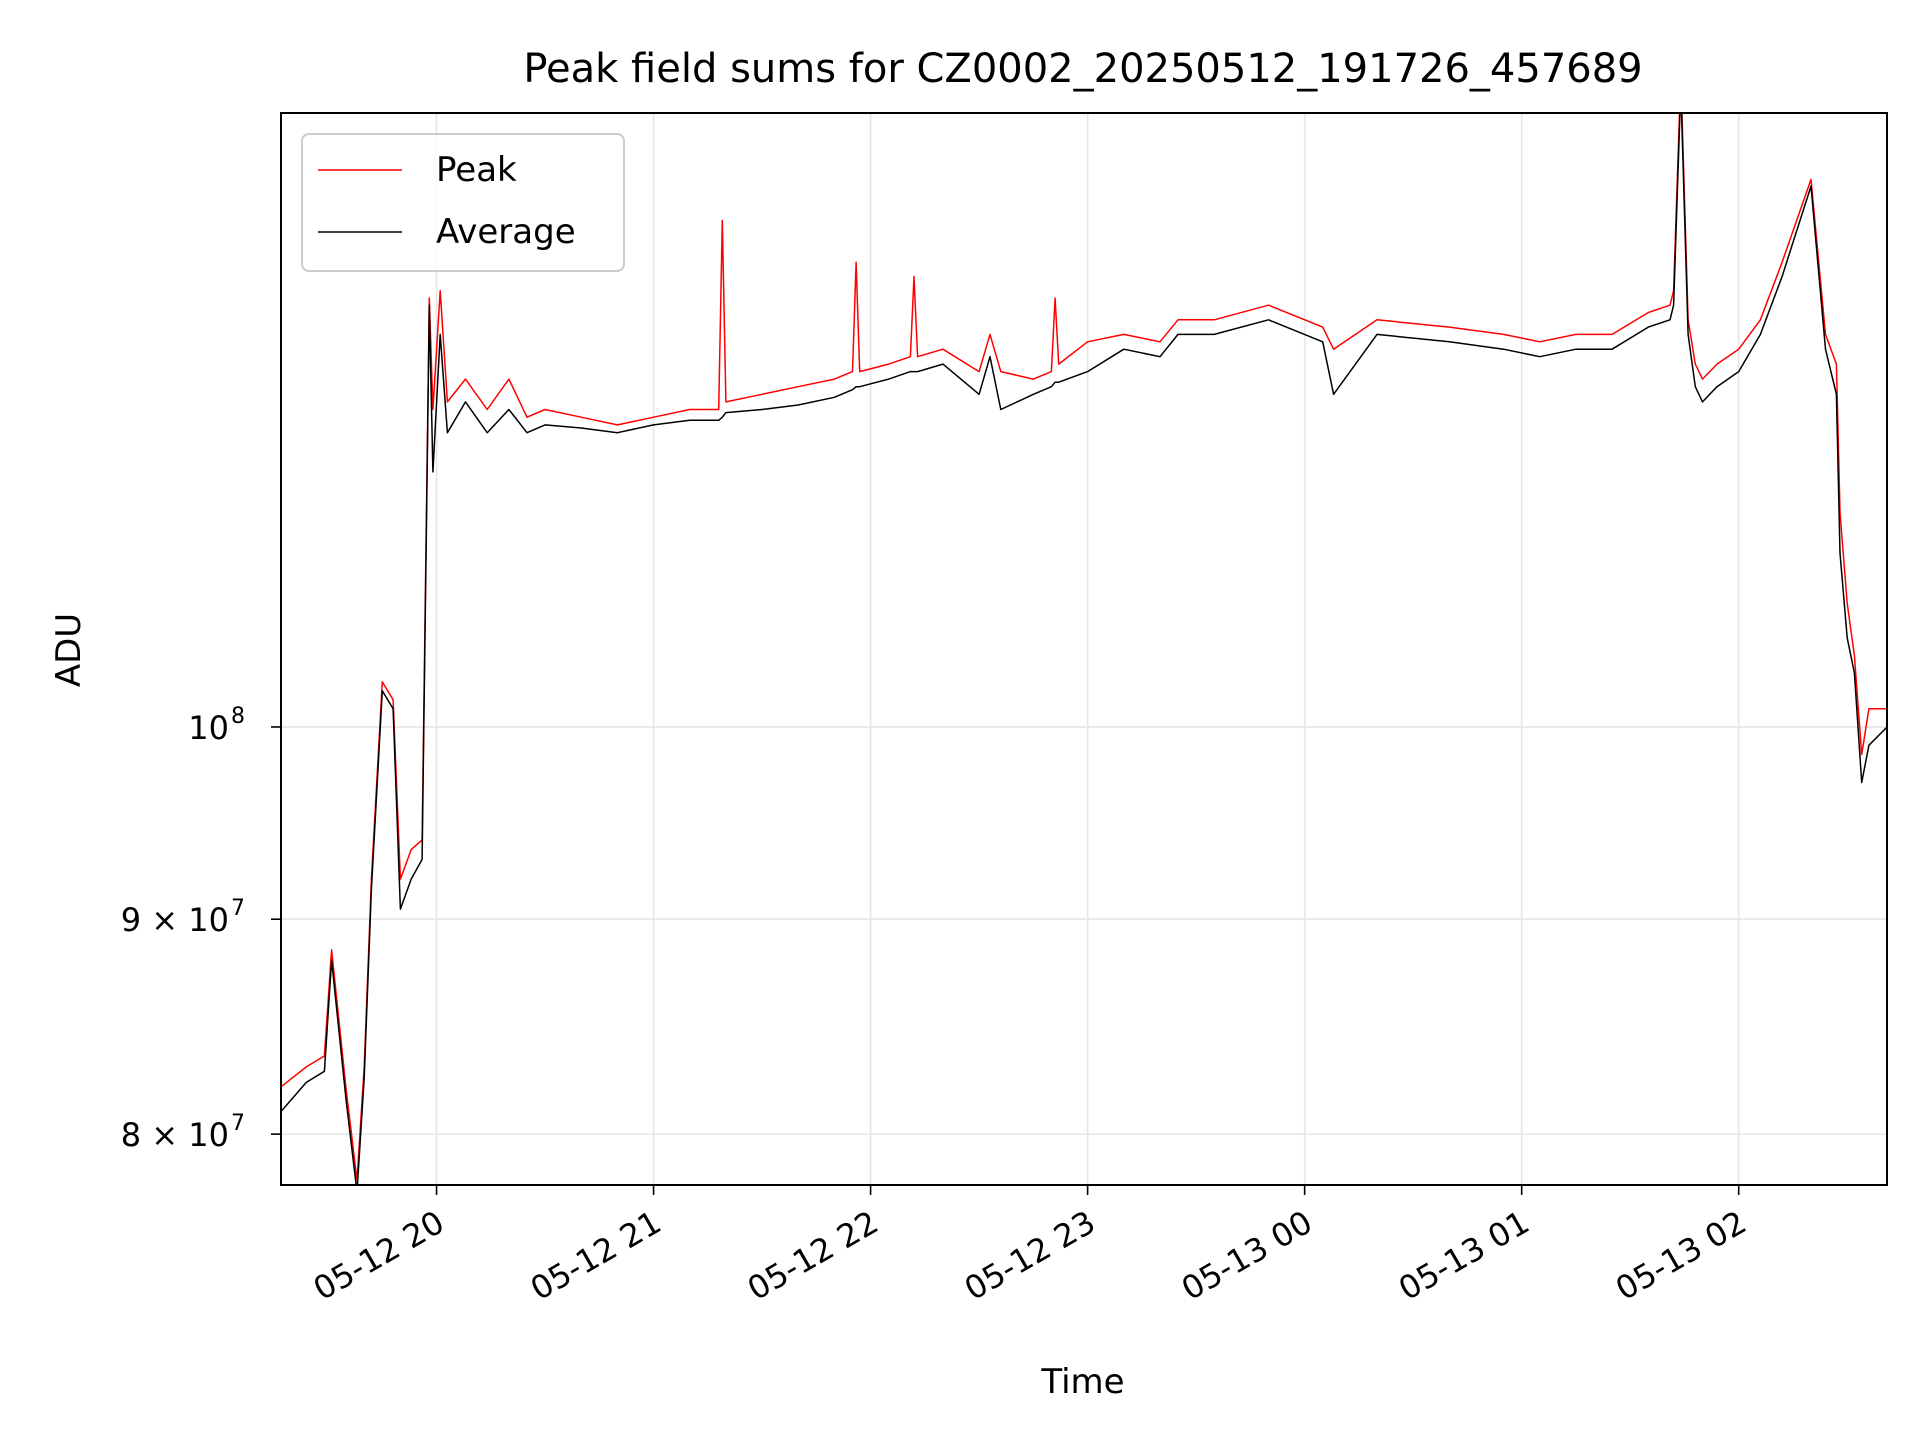 The width and height of the screenshot is (1920, 1440). I want to click on y-tick-label: 9 × 10 7, so click(183, 917).